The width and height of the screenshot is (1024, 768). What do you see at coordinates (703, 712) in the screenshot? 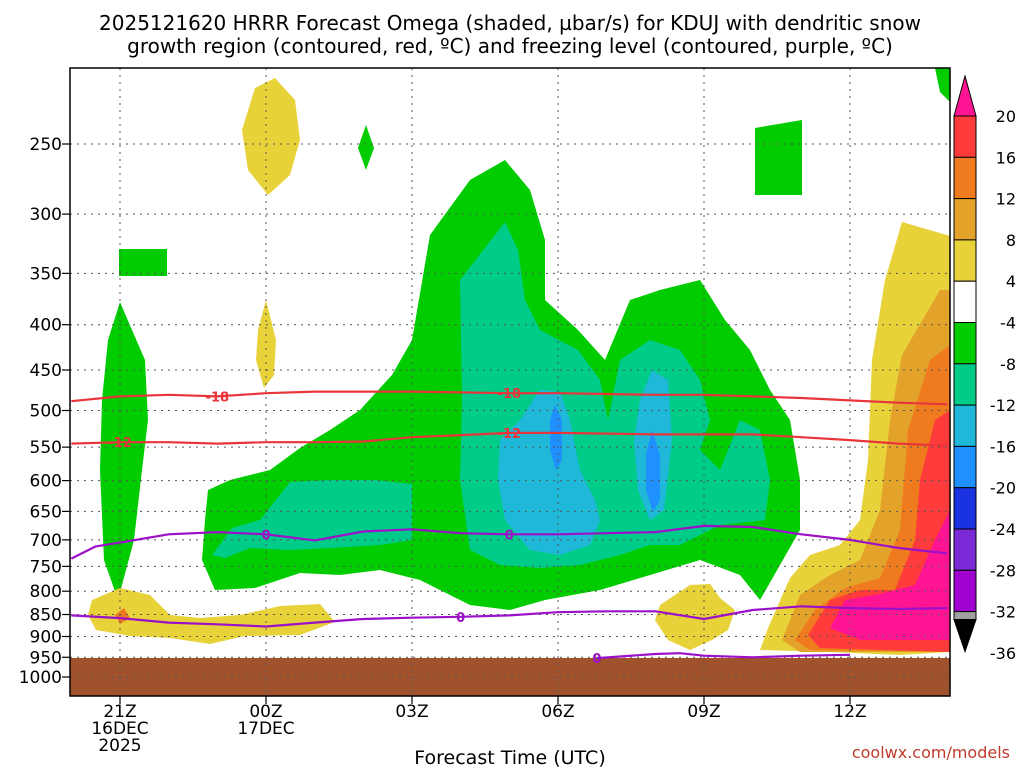
I see `x-tick-label: 09Z` at bounding box center [703, 712].